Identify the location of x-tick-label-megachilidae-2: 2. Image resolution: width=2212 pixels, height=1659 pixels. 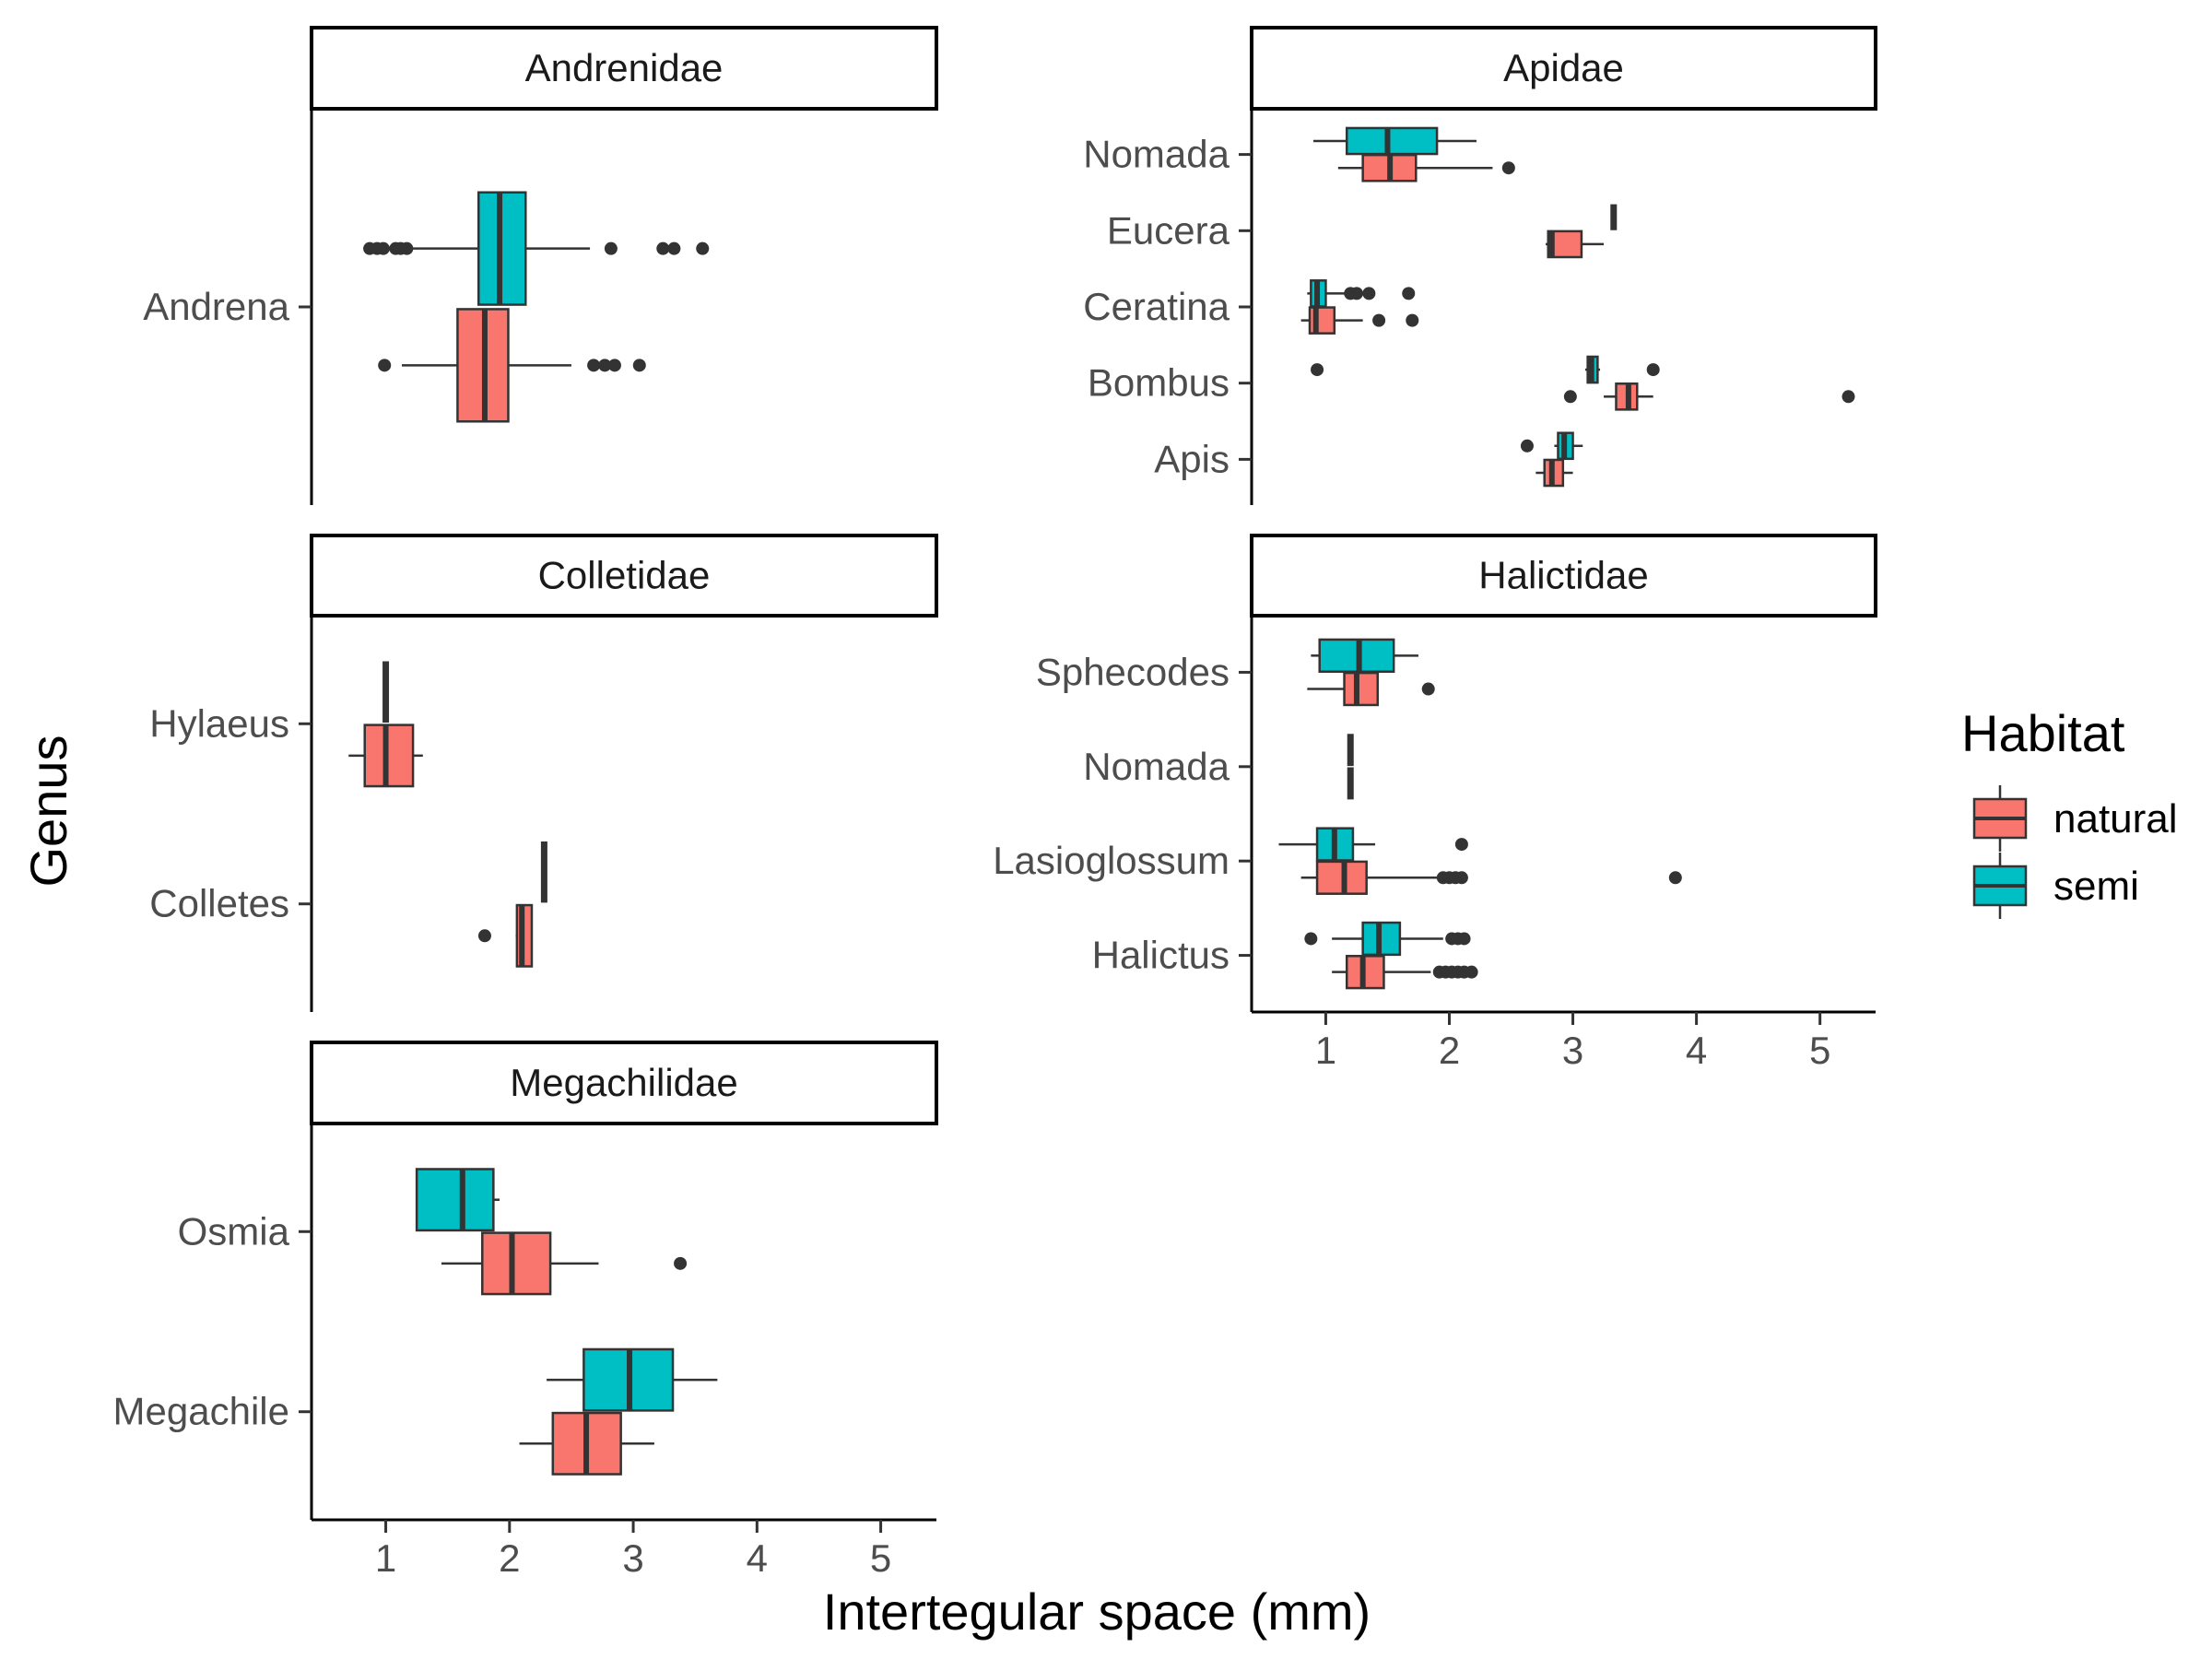
(509, 1558).